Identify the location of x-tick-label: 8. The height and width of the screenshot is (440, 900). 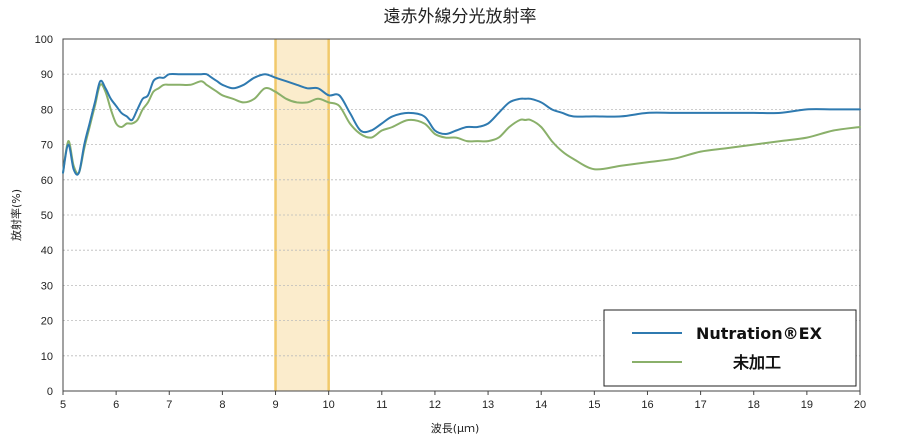
(222, 405).